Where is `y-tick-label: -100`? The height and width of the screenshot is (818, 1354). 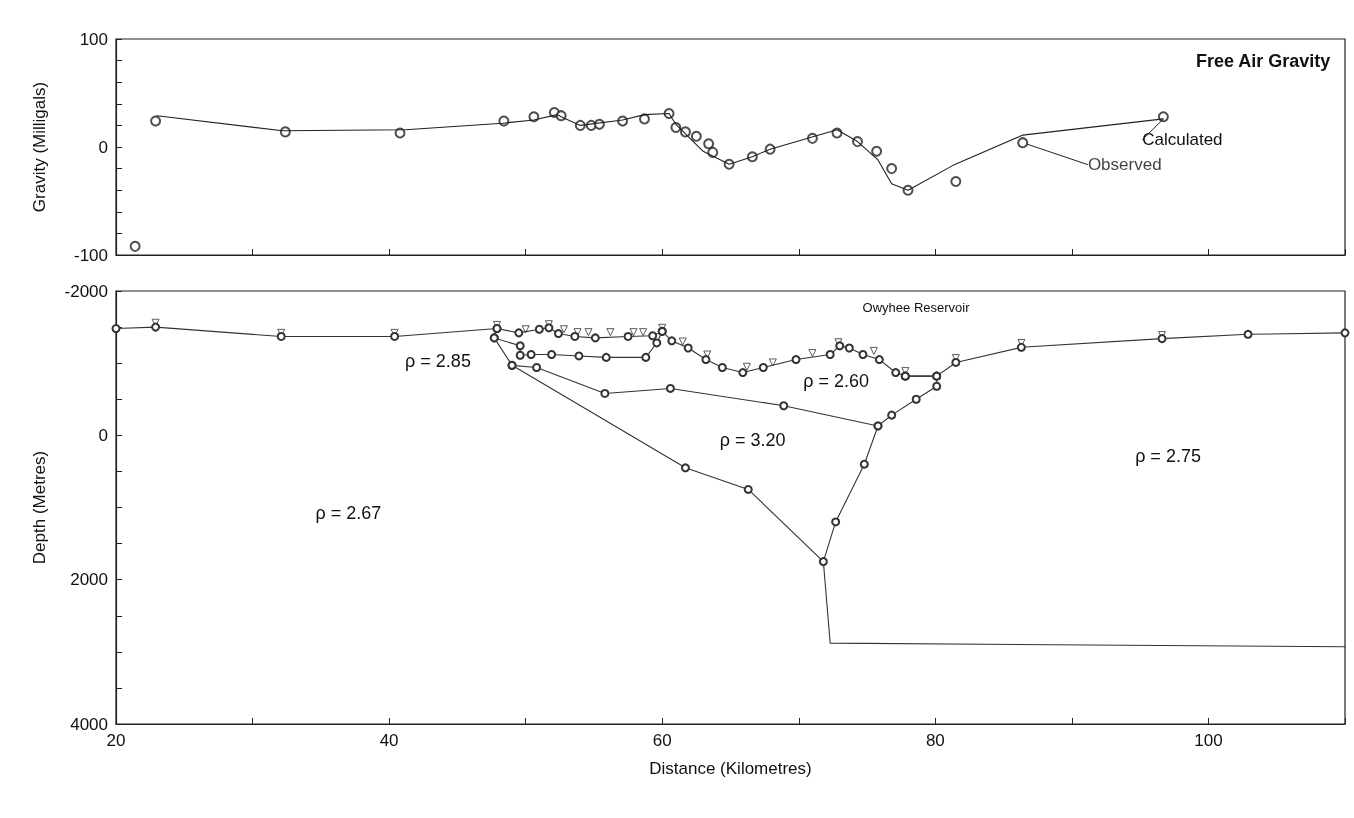
y-tick-label: -100 is located at coordinates (90, 255).